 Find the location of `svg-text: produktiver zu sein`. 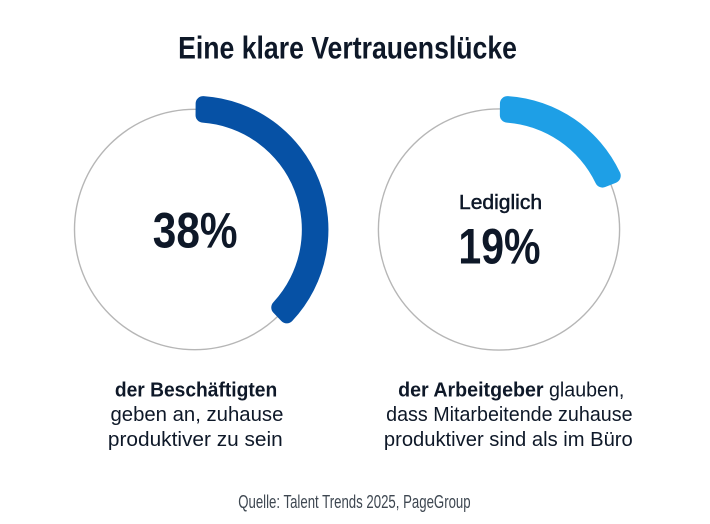

svg-text: produktiver zu sein is located at coordinates (195, 441).